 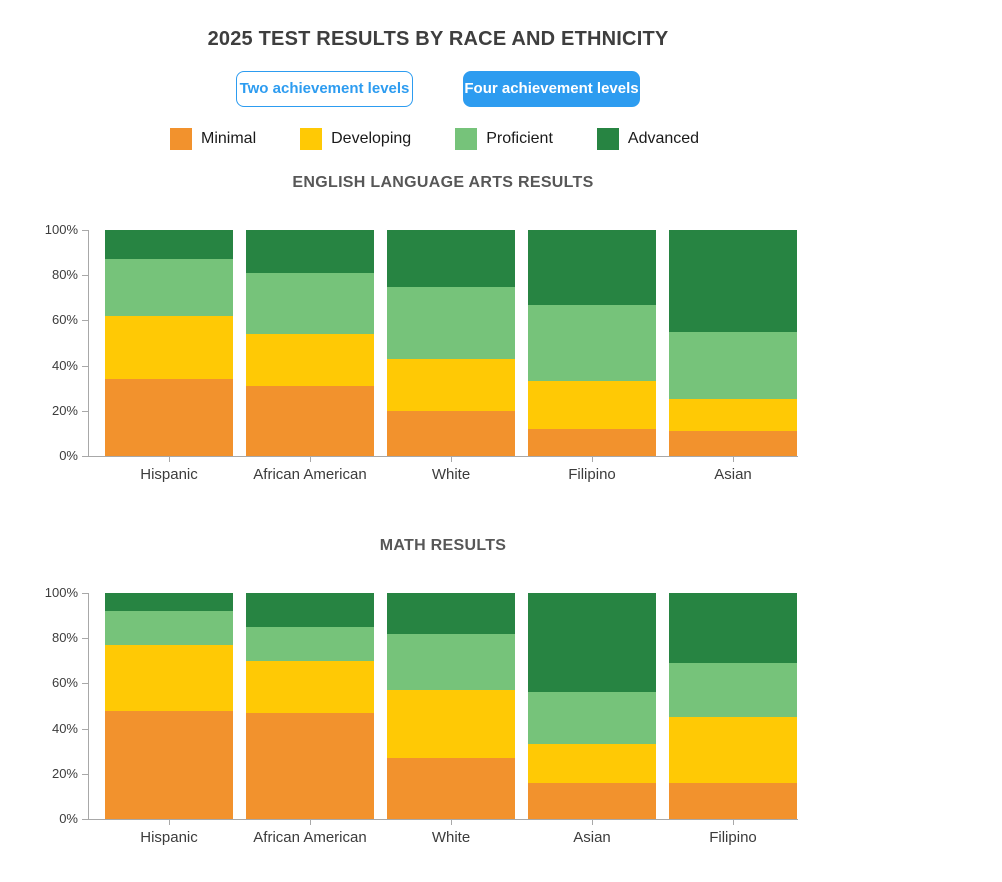 What do you see at coordinates (663, 138) in the screenshot?
I see `legend-label: Advanced` at bounding box center [663, 138].